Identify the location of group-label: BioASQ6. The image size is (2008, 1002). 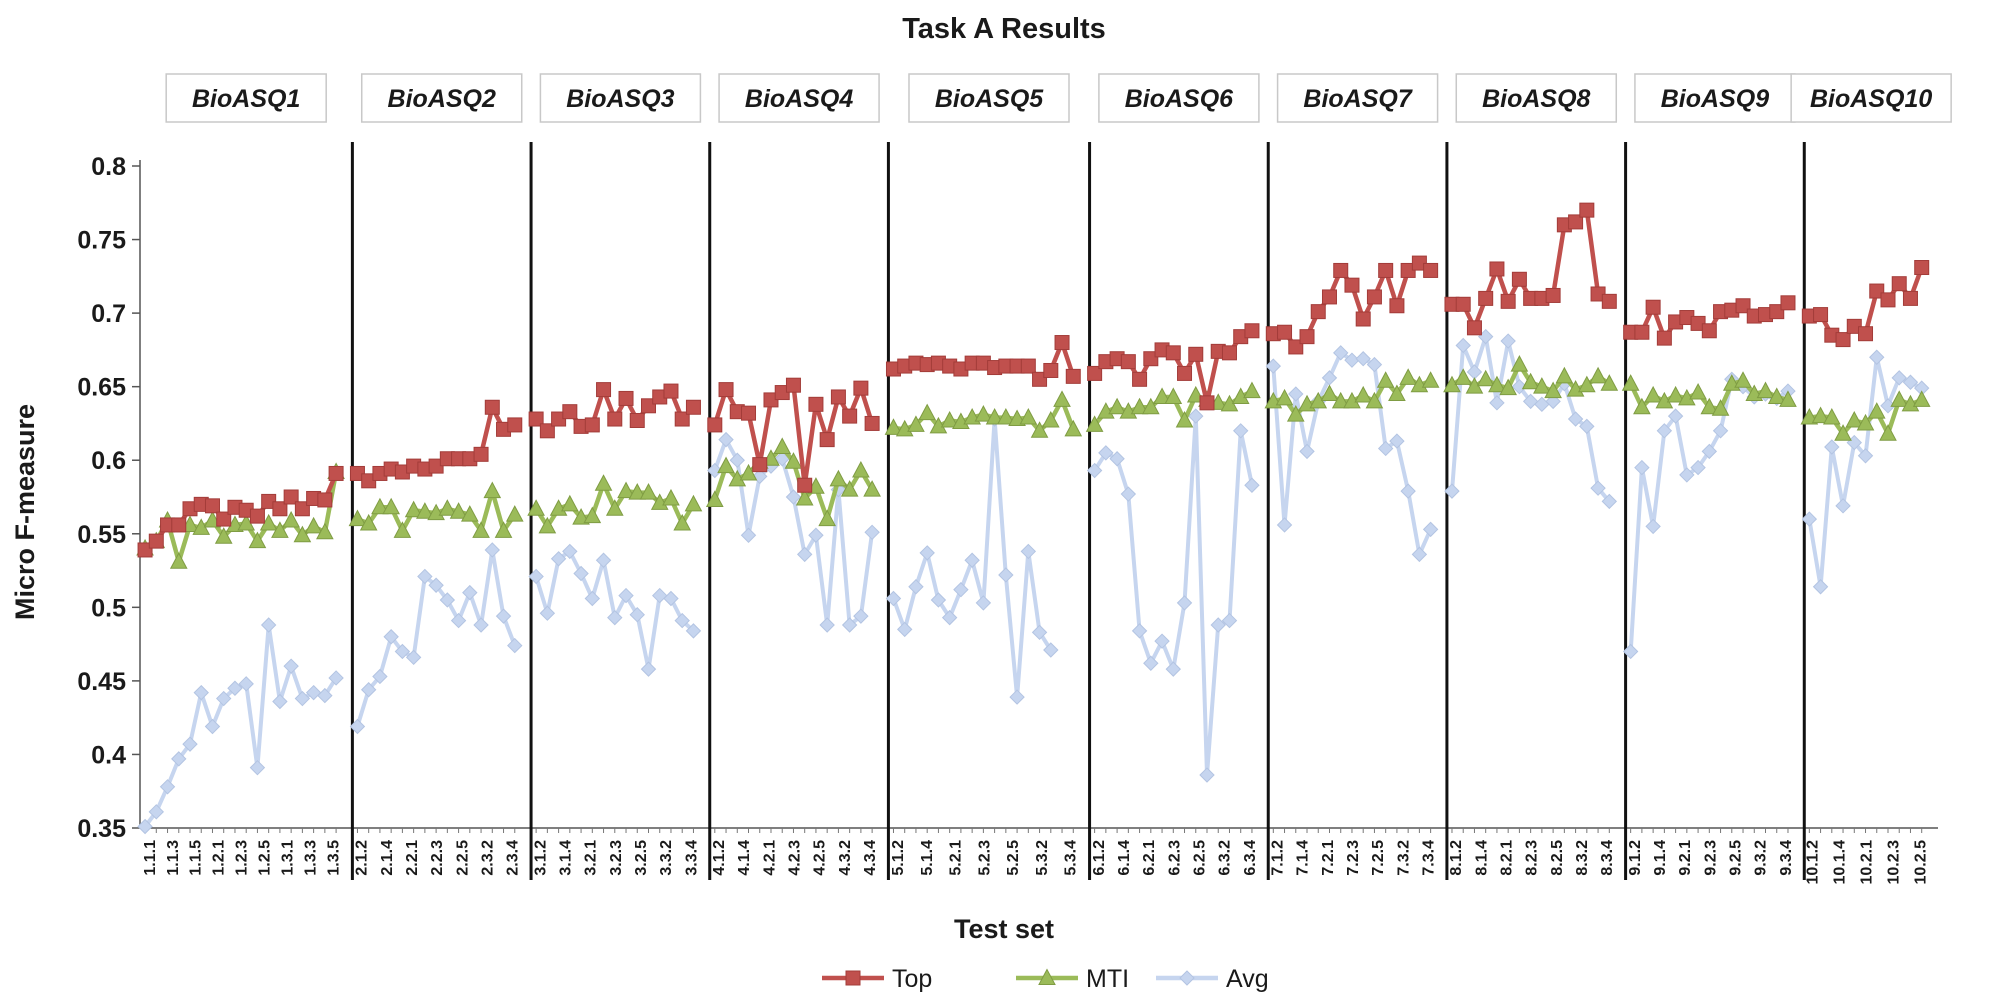
(1179, 99).